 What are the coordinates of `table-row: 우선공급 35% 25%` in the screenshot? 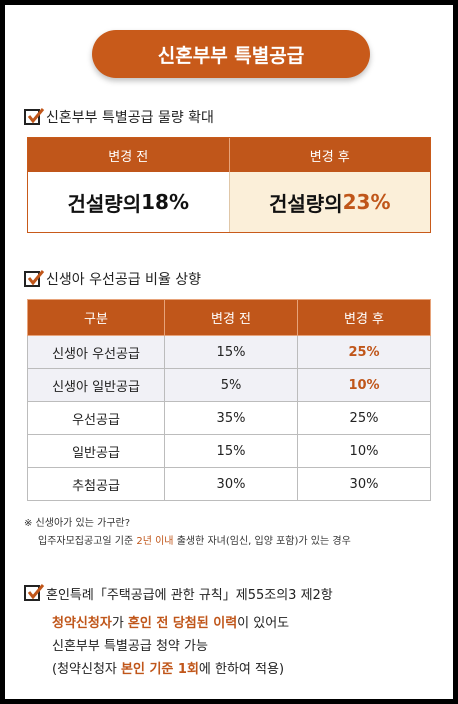 It's located at (228, 418).